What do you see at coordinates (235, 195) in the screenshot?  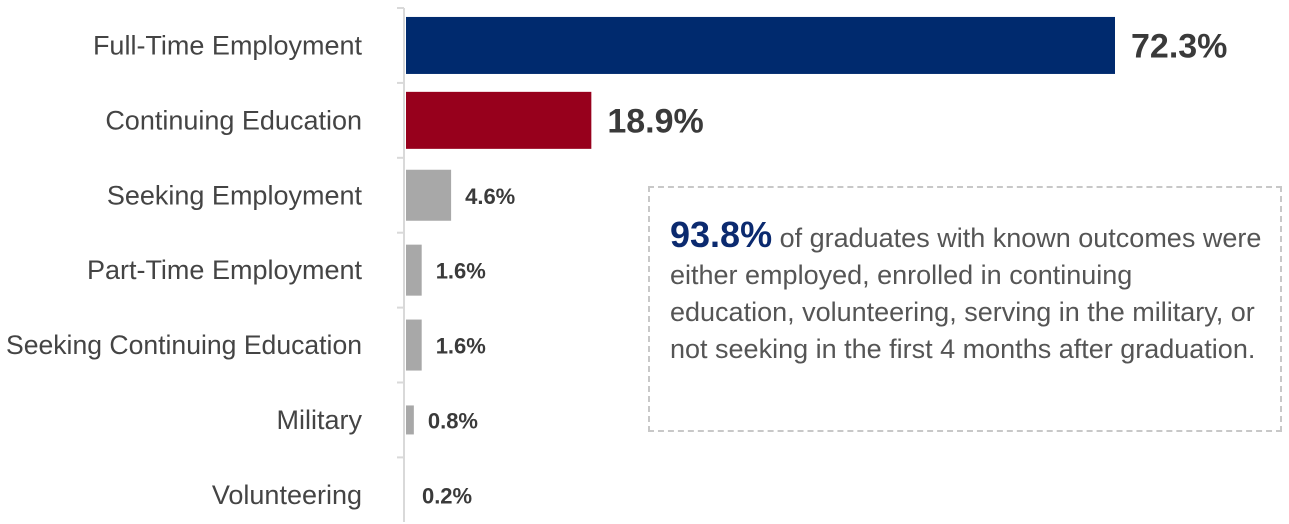 I see `category-label: Seeking Employment` at bounding box center [235, 195].